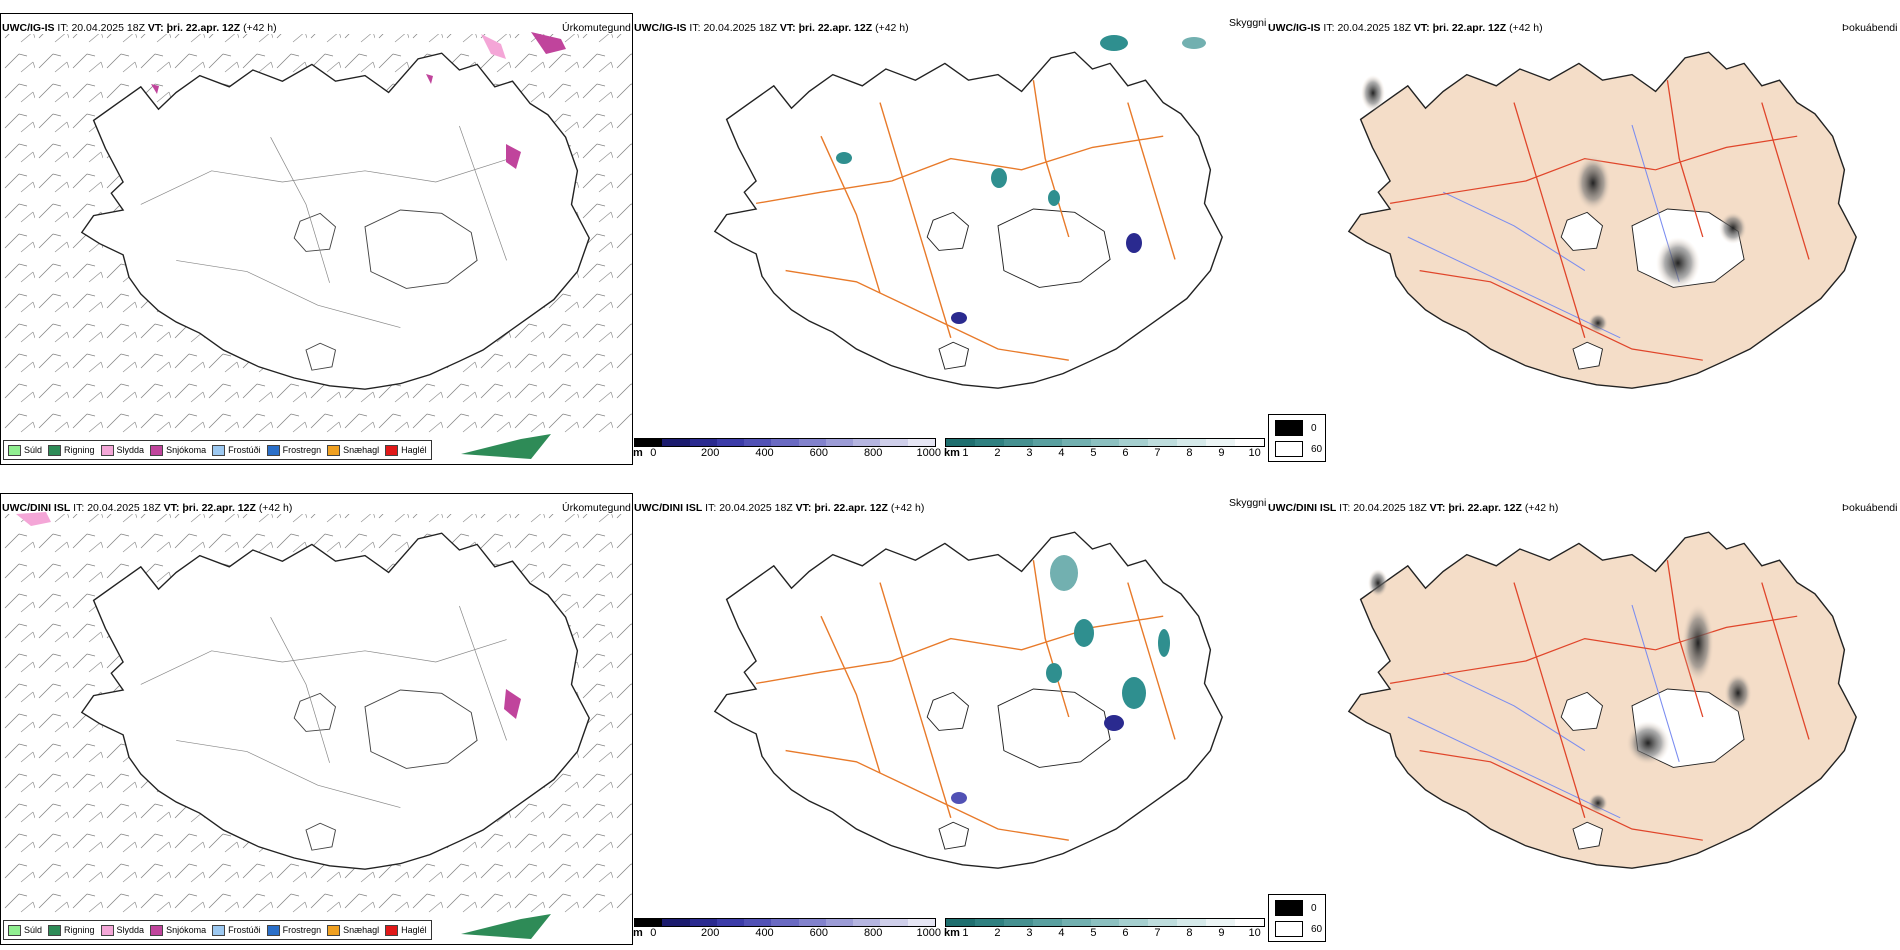  Describe the element at coordinates (406, 450) in the screenshot. I see `legend-item: Haglél` at that location.